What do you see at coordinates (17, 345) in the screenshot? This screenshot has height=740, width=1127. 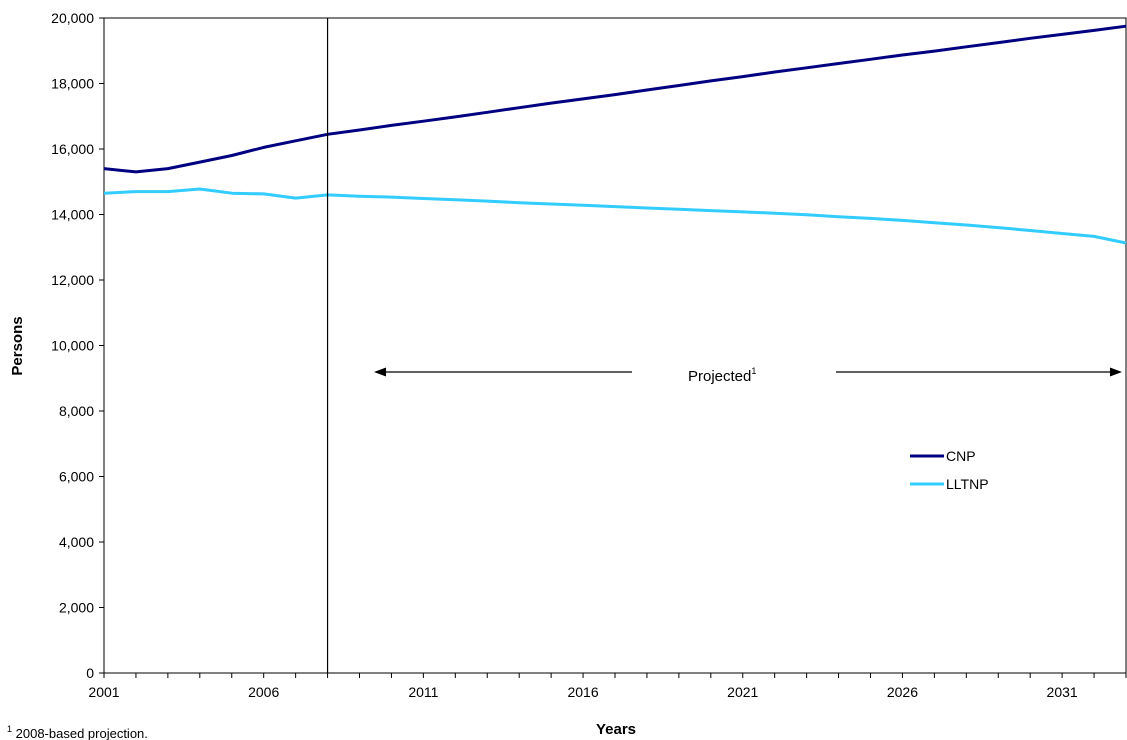 I see `y-axis-title: Persons` at bounding box center [17, 345].